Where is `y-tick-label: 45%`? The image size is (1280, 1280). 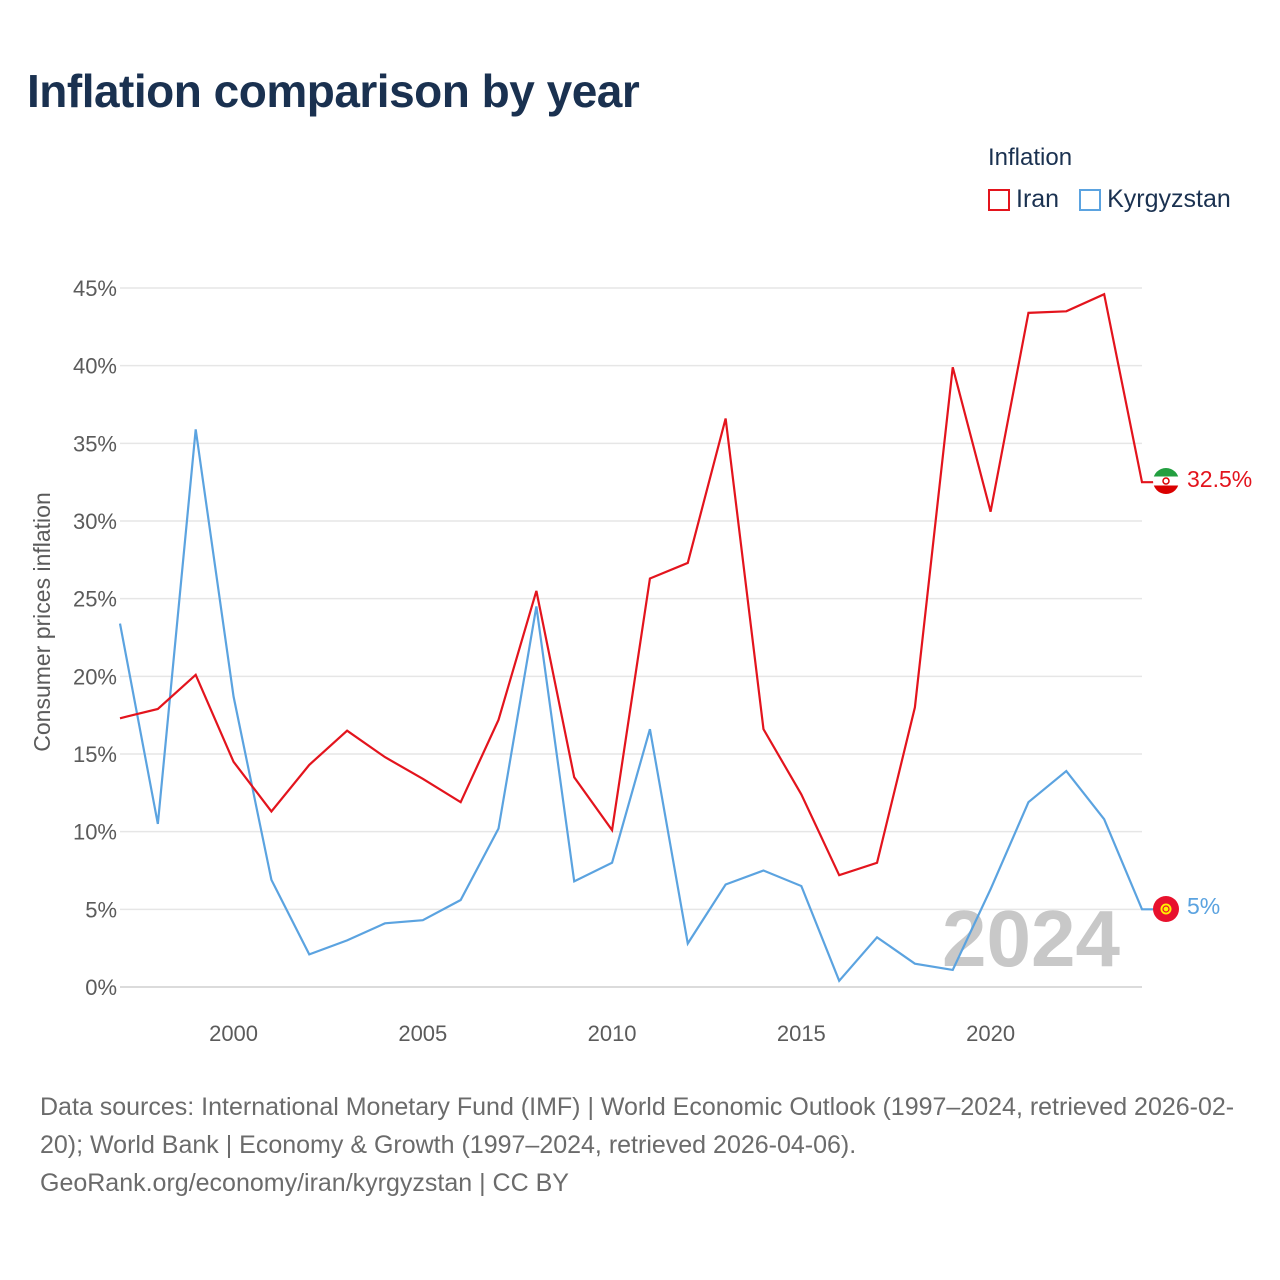
y-tick-label: 45% is located at coordinates (95, 288).